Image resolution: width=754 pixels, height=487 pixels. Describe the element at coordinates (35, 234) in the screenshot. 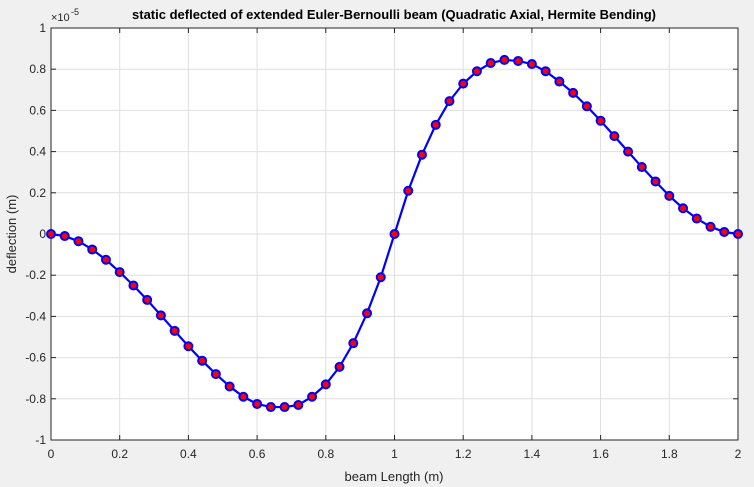

I see `y-tick-labels: -1 -0.8 -0.6 -0.4 -0.2 0 0.2 0.4 0.6 0.8 1` at that location.